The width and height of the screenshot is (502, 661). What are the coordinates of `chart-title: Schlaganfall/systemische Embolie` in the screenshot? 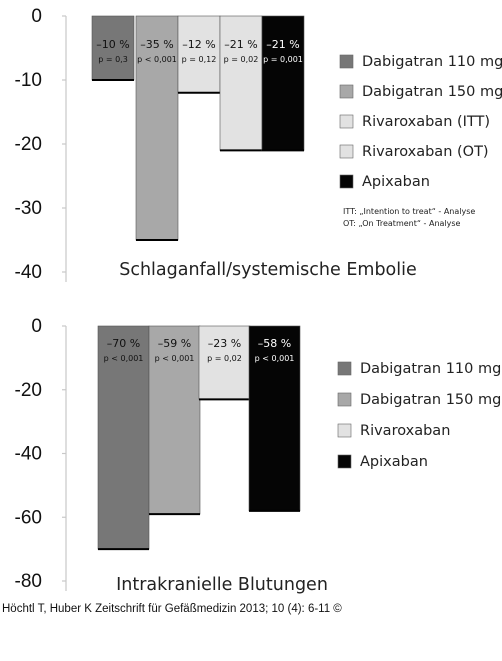 It's located at (268, 270).